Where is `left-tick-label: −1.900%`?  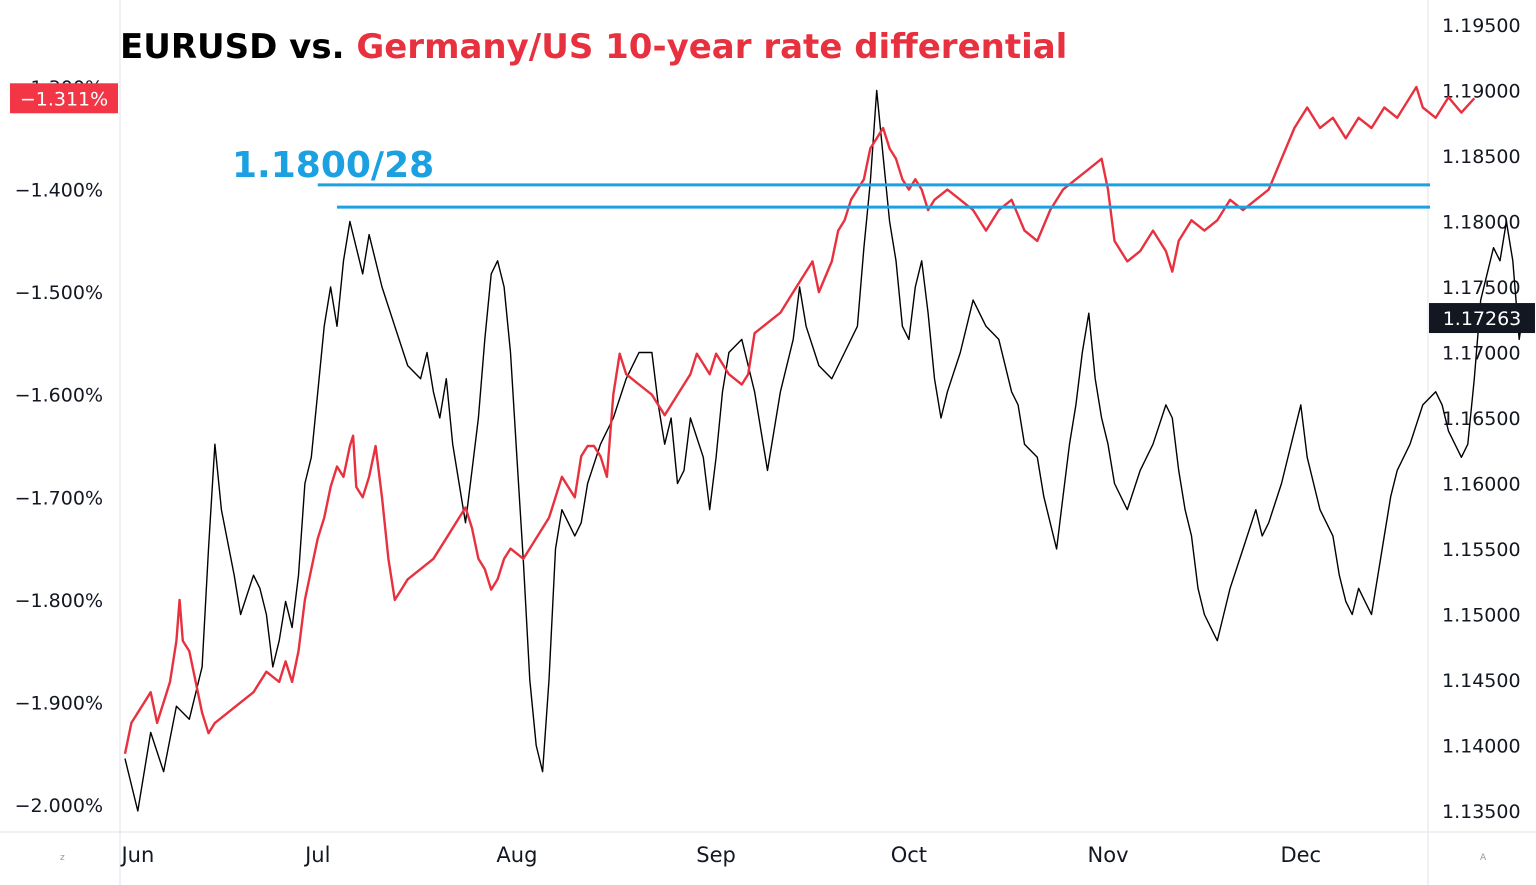
left-tick-label: −1.900% is located at coordinates (59, 703).